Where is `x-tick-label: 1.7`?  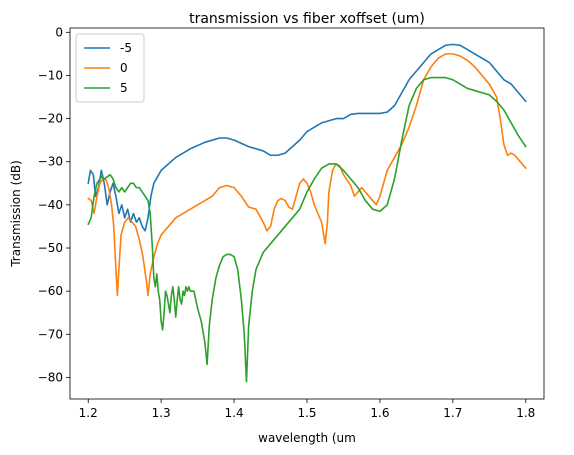
x-tick-label: 1.7 is located at coordinates (452, 413).